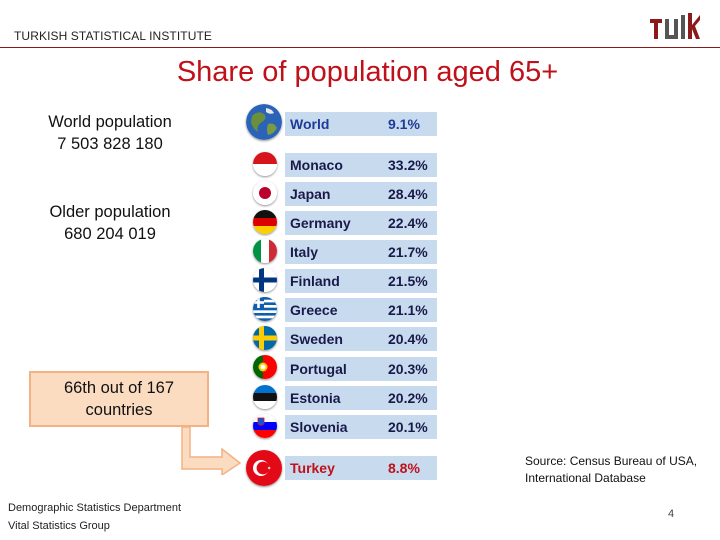 This screenshot has width=720, height=540. Describe the element at coordinates (404, 124) in the screenshot. I see `country-value: 9.1%` at that location.